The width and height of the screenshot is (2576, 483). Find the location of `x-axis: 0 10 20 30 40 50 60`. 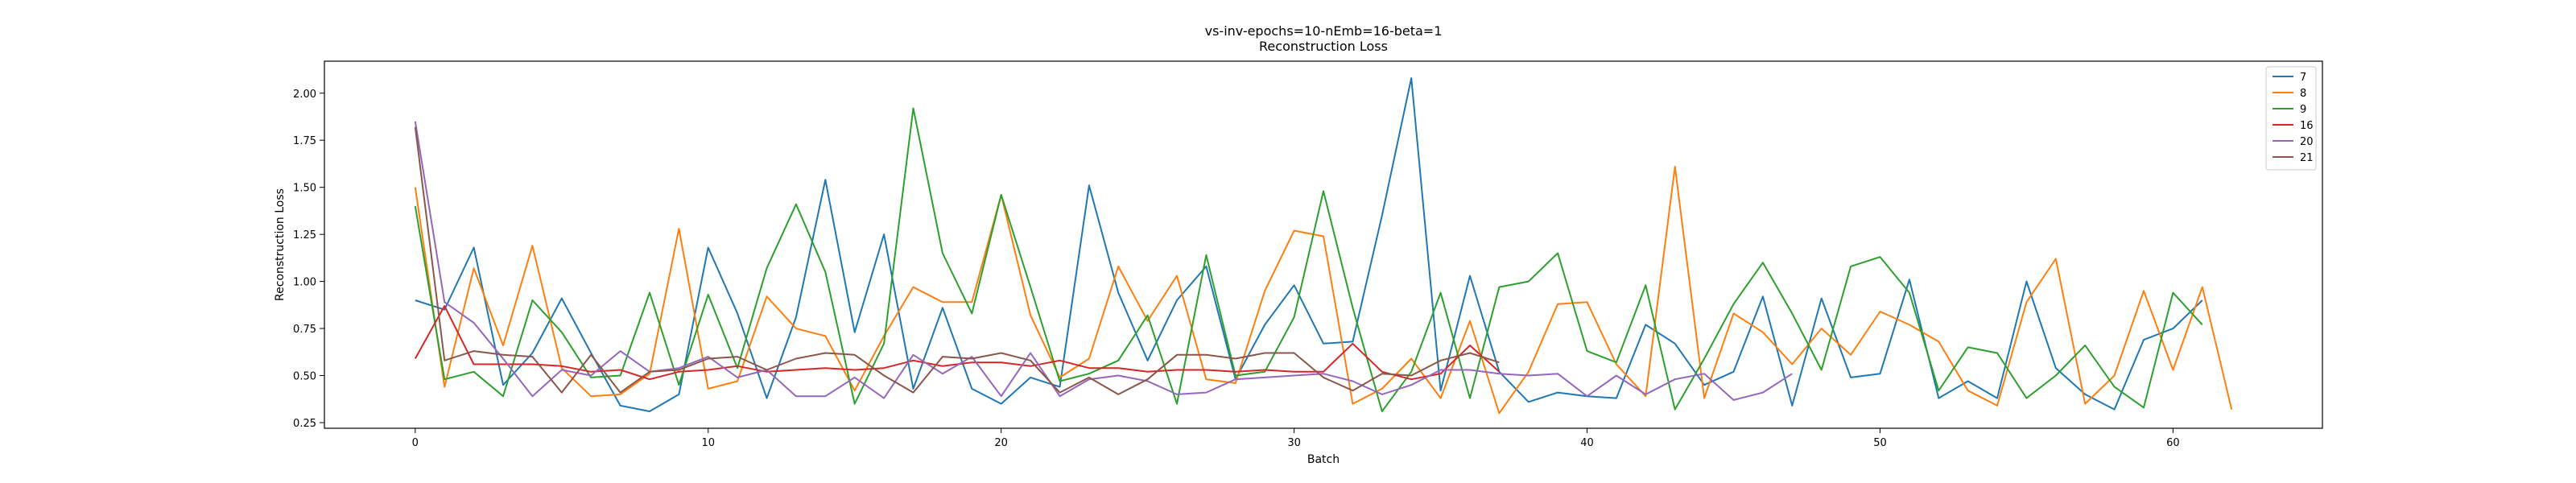

x-axis: 0 10 20 30 40 50 60 is located at coordinates (1296, 438).